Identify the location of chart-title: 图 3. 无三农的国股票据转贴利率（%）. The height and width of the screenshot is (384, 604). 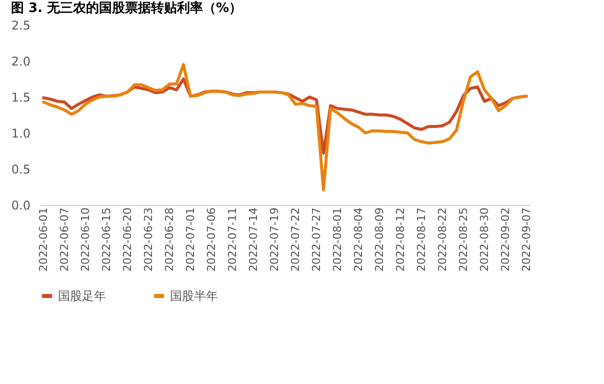
(126, 8).